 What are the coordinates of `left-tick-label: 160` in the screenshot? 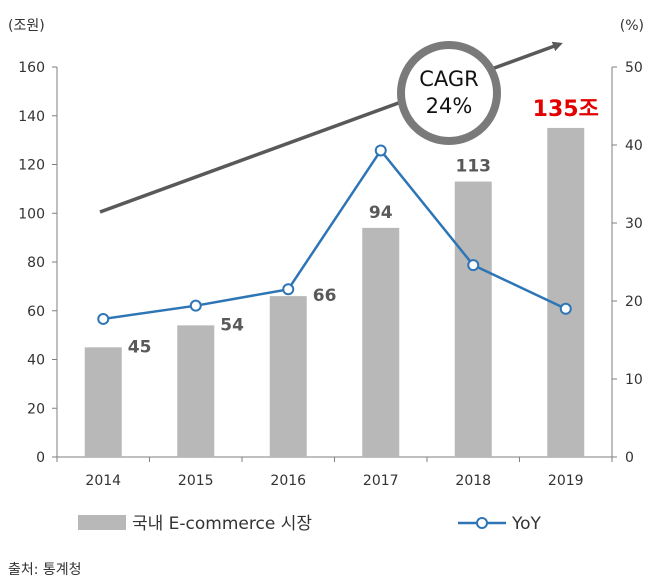 It's located at (31, 68).